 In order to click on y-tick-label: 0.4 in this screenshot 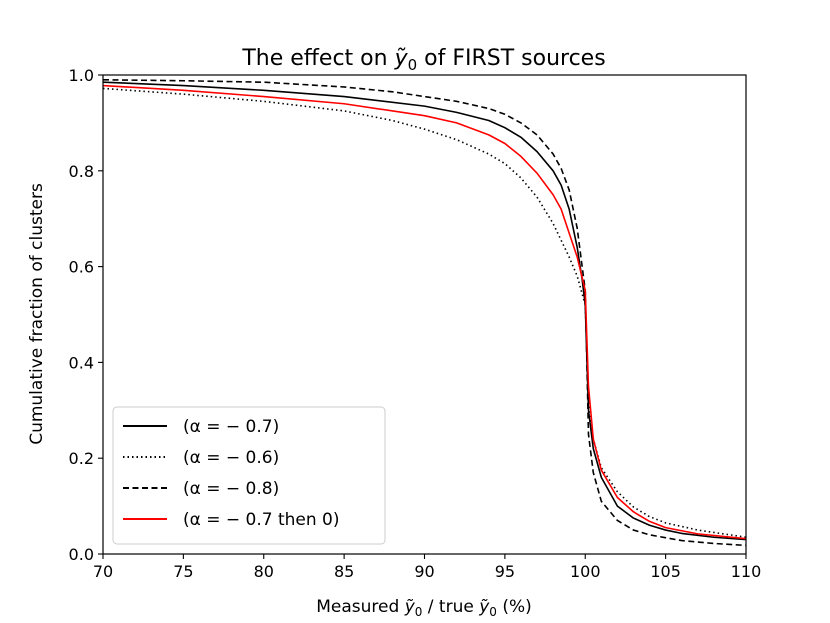, I will do `click(81, 362)`.